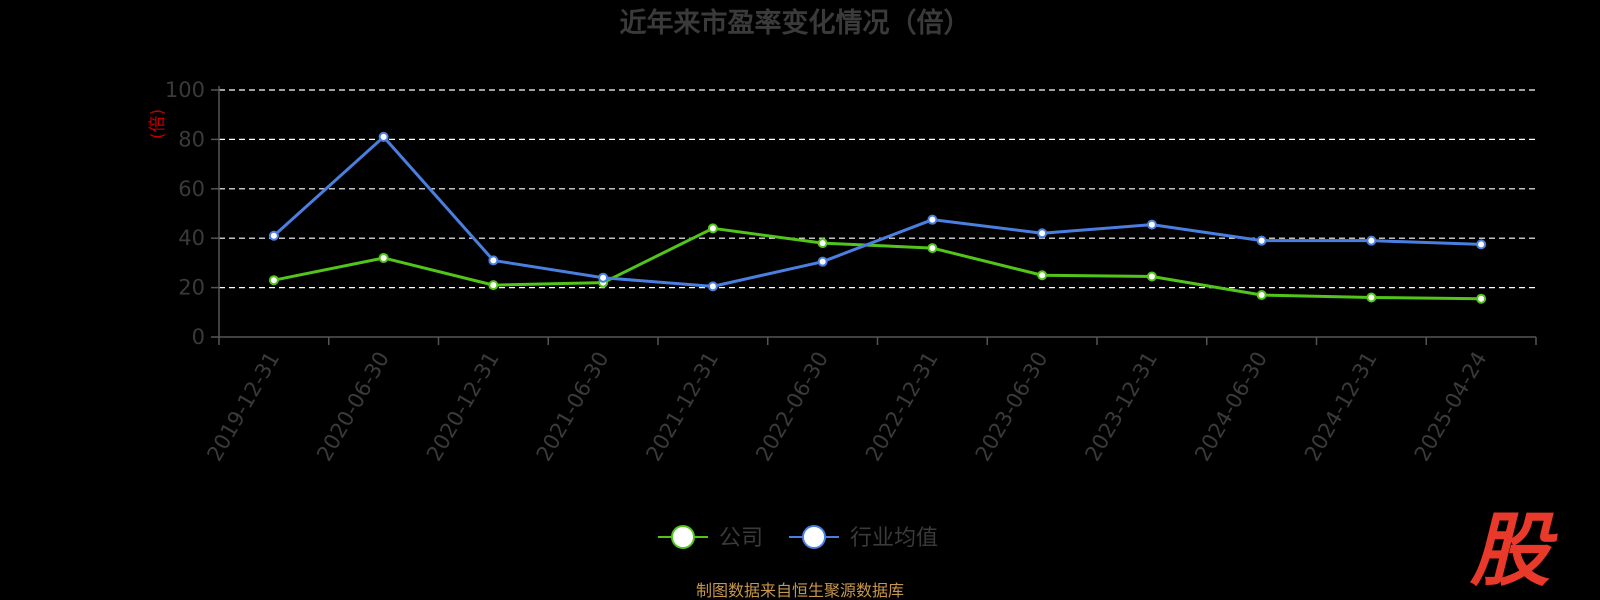  What do you see at coordinates (191, 189) in the screenshot?
I see `y-tick-label: 60` at bounding box center [191, 189].